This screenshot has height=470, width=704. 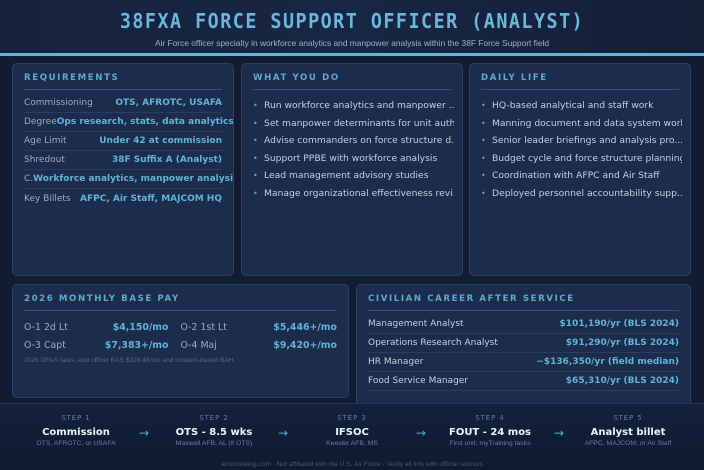 I want to click on pay-amount: $9,420+/mo, so click(x=305, y=345).